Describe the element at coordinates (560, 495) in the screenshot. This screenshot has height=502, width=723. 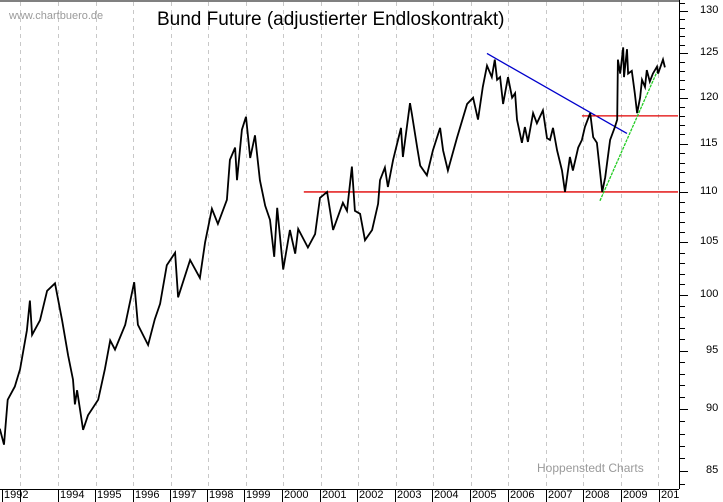
I see `x-tick-label: 2007` at that location.